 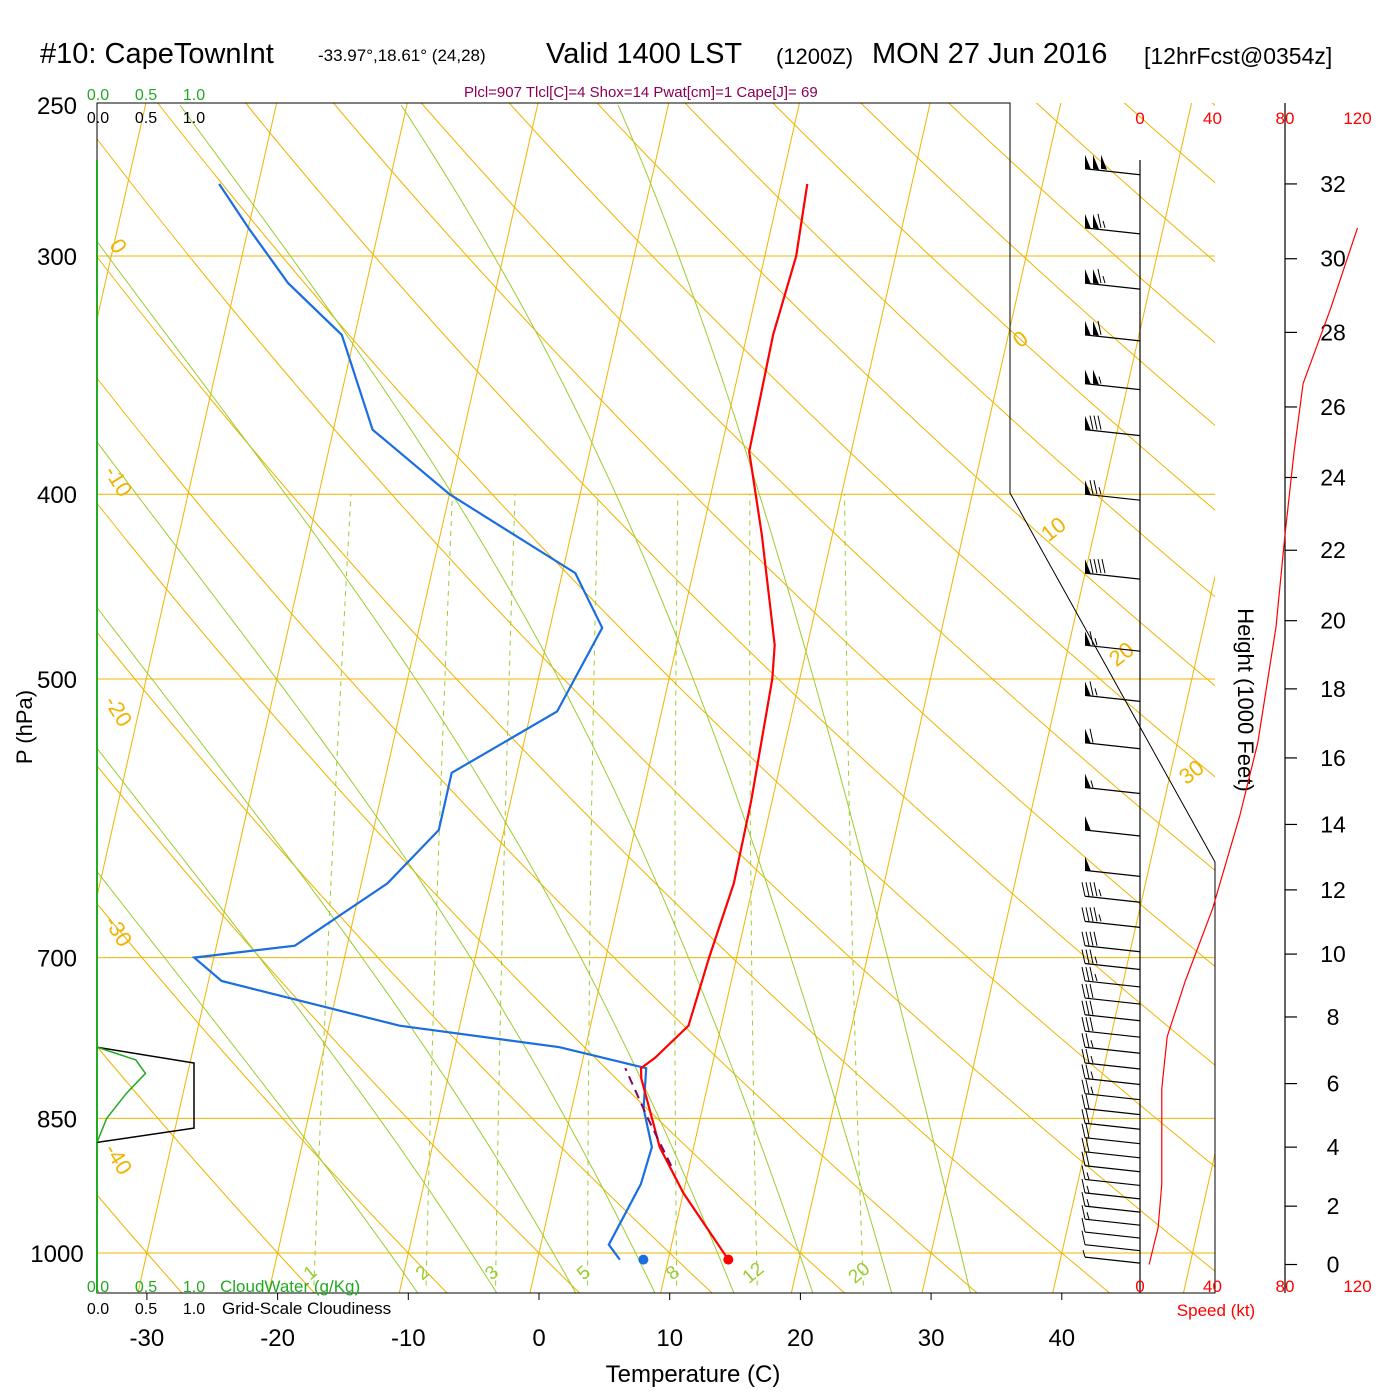 What do you see at coordinates (146, 1287) in the screenshot?
I see `cloud-water-tick-bottom: 0.5` at bounding box center [146, 1287].